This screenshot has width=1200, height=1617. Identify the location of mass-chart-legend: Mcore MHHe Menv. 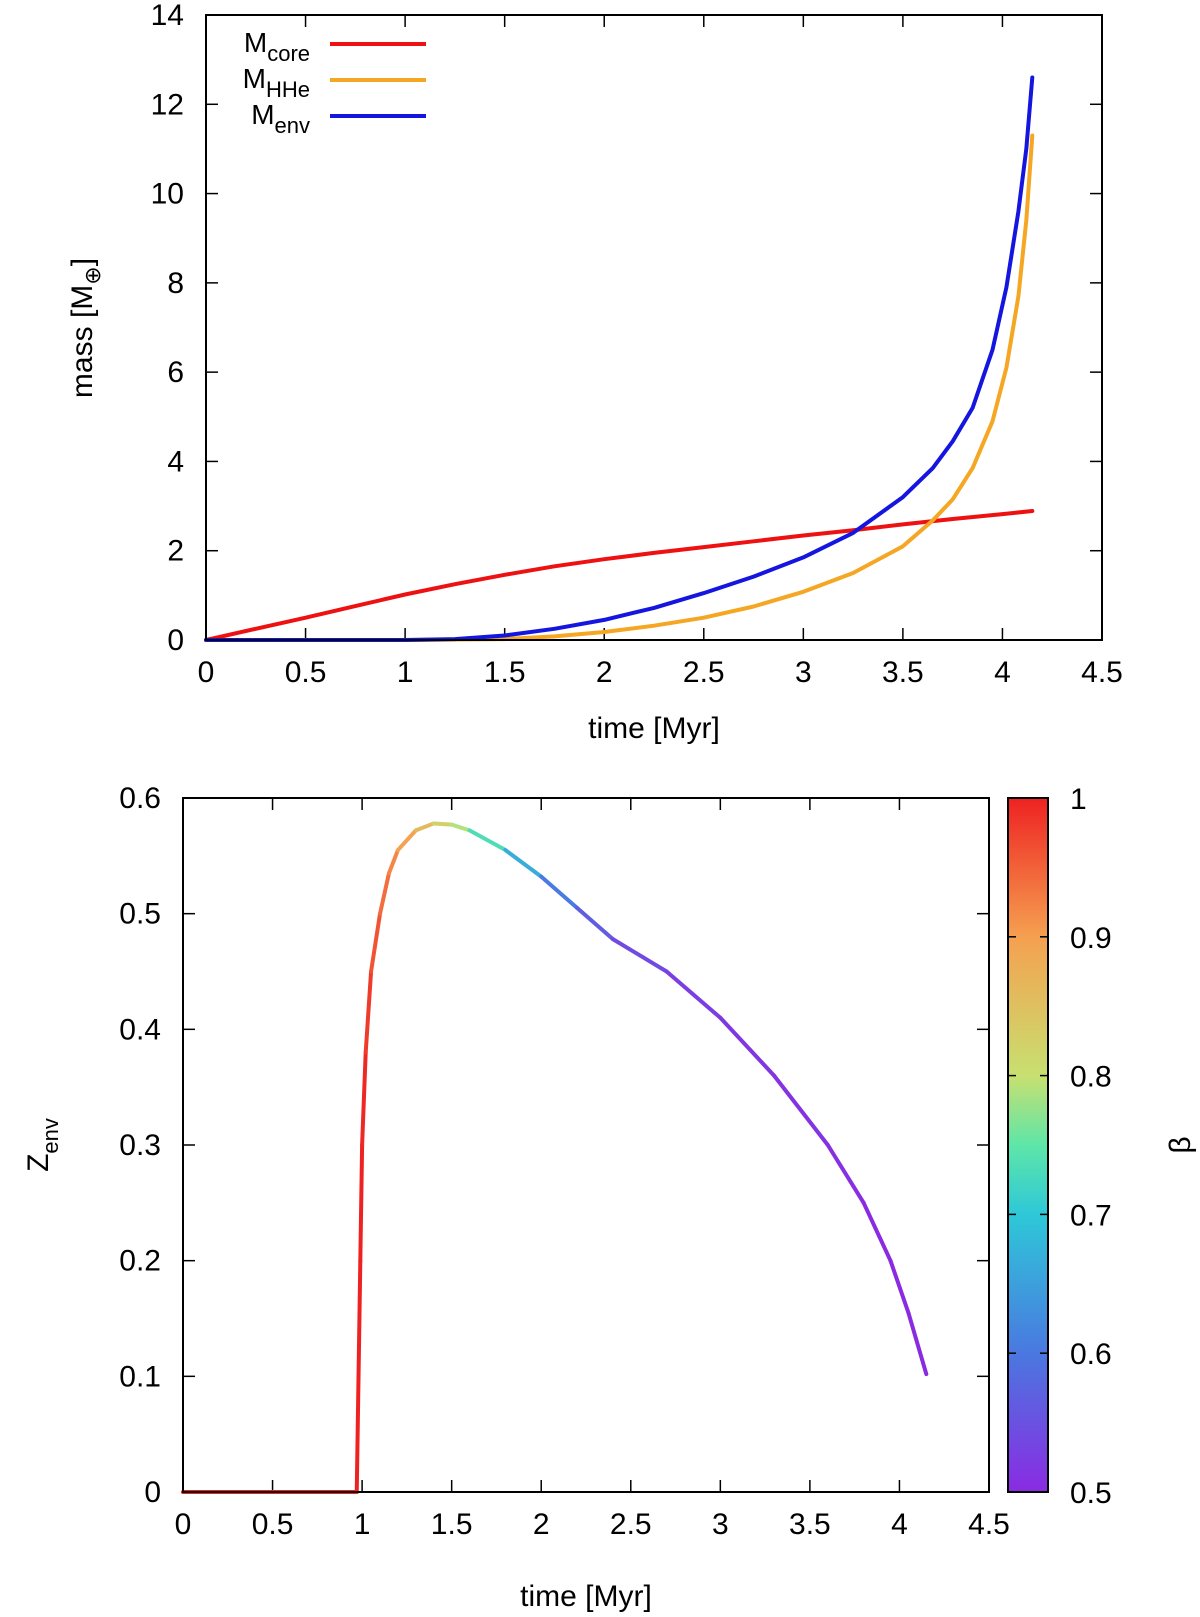
(334, 82).